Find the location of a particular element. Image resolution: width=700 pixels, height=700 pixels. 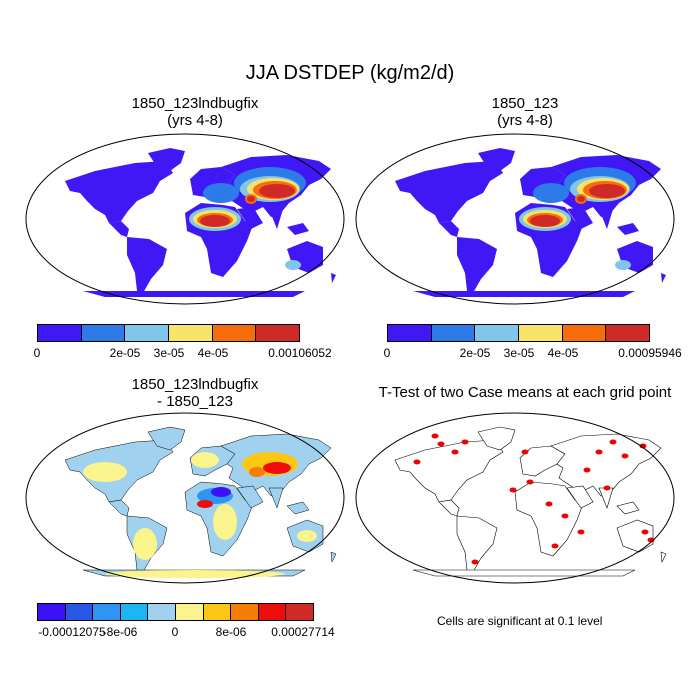

colorbar-top-right is located at coordinates (518, 333).